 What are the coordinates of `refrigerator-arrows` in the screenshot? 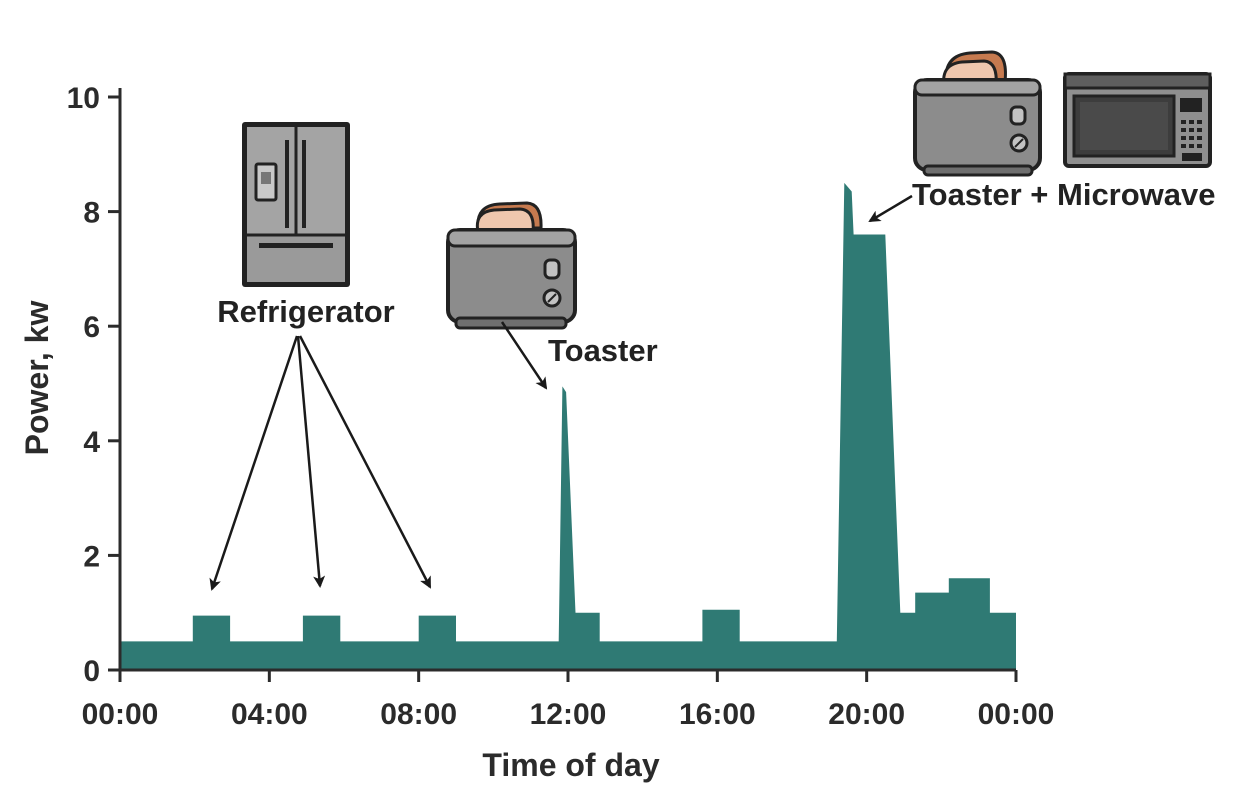 It's located at (320, 463).